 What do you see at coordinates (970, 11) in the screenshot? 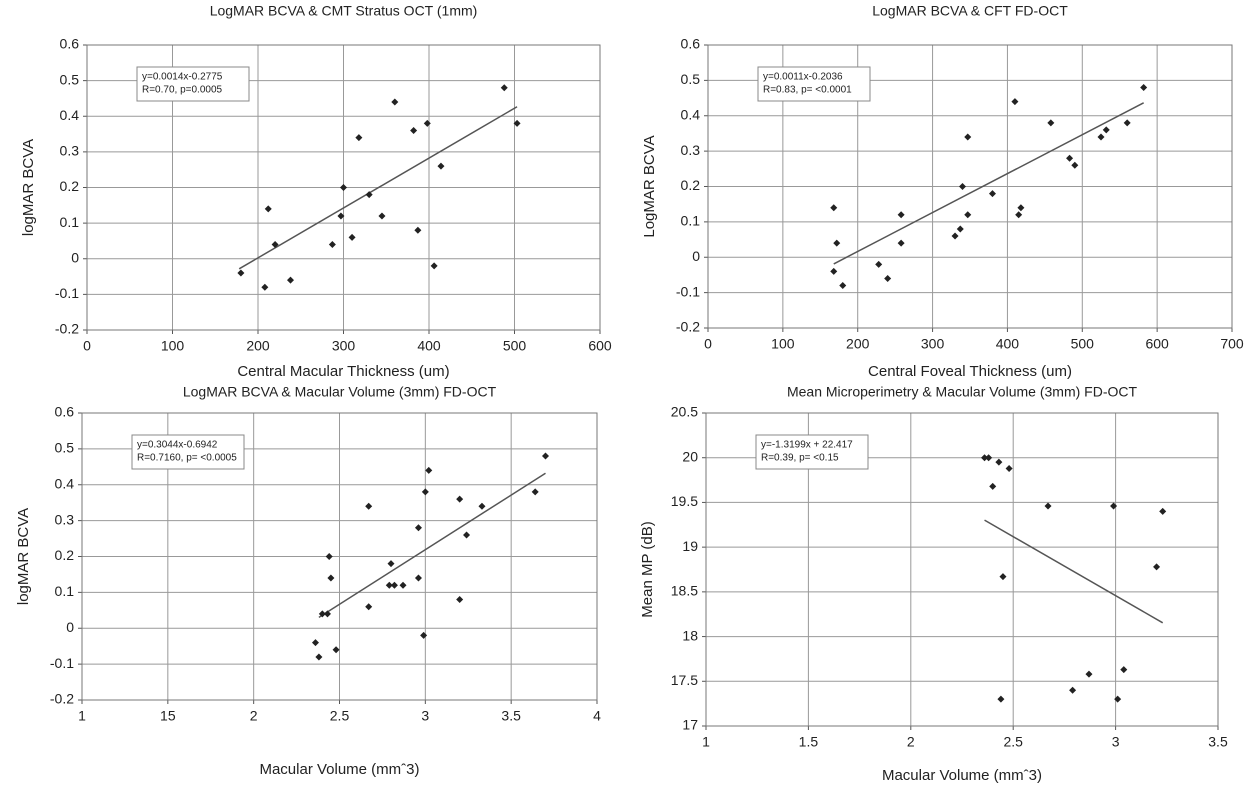
I see `chart-title: LogMAR BCVA & CFT FD-OCT` at bounding box center [970, 11].